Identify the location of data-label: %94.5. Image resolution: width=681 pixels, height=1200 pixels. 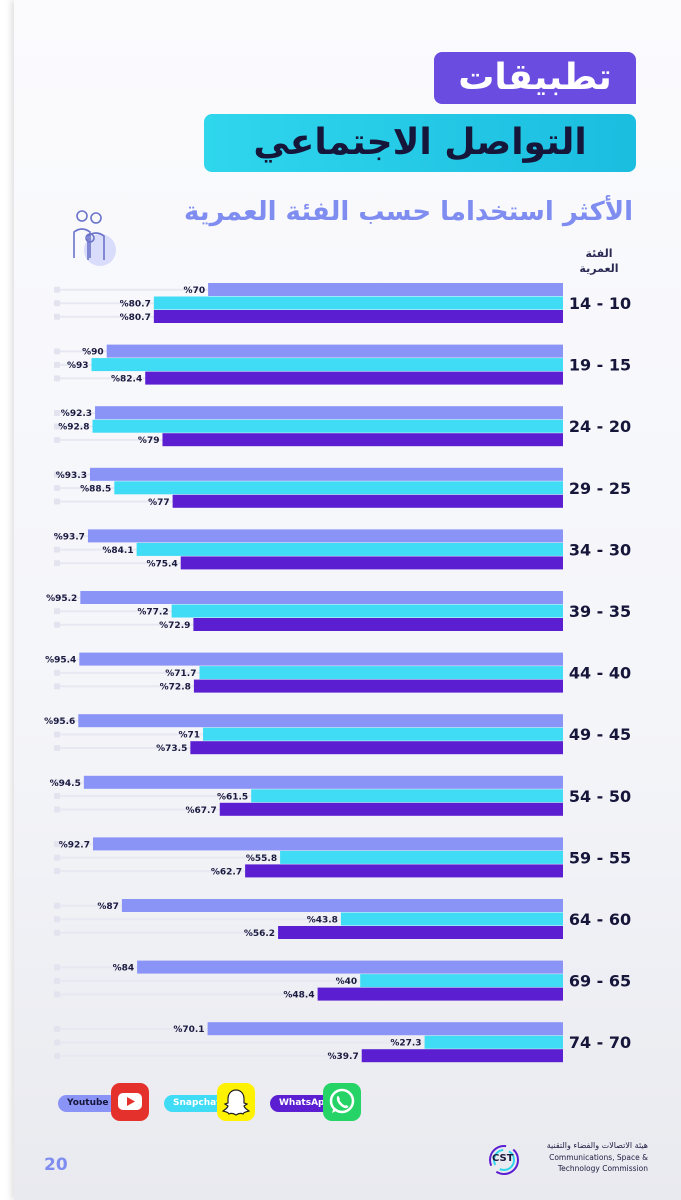
(65, 784).